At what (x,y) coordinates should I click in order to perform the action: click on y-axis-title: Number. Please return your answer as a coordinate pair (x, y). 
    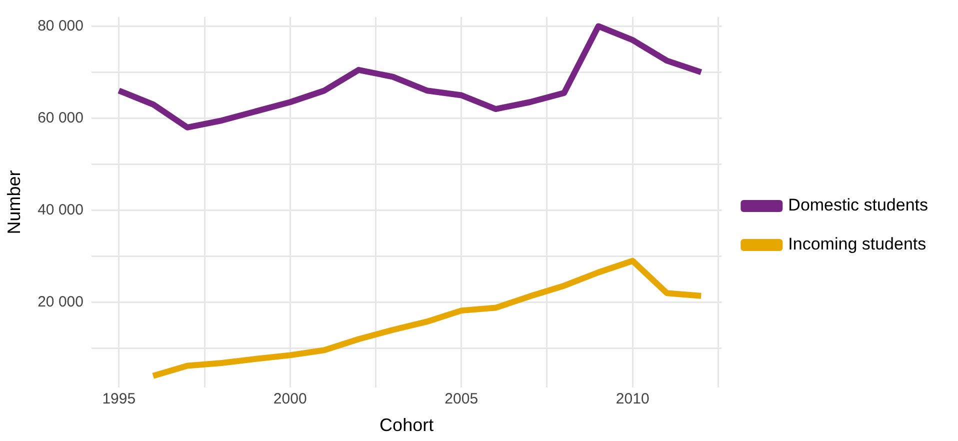
    Looking at the image, I should click on (14, 202).